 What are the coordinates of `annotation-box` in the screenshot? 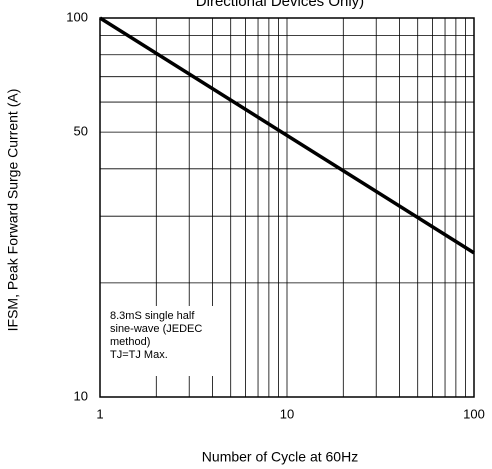 It's located at (162, 341).